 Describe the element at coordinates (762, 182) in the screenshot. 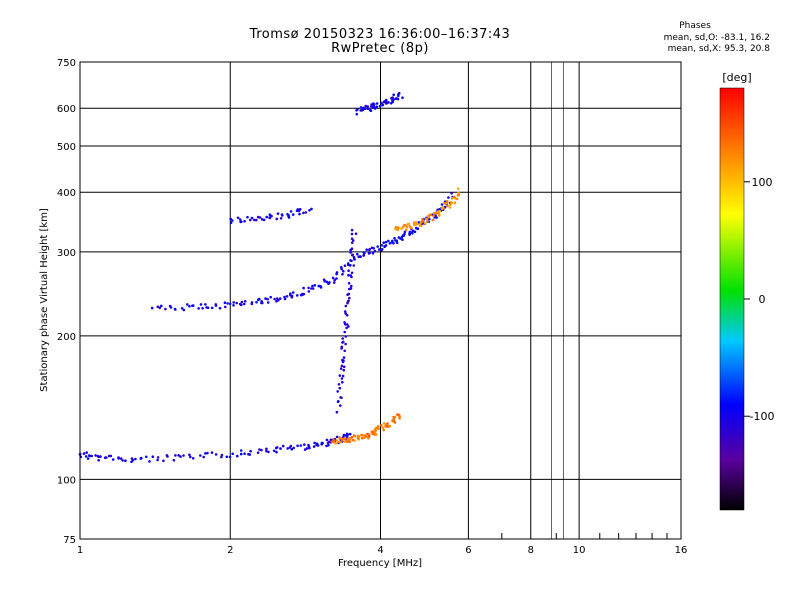

I see `colorbar-tick-label: 100` at that location.